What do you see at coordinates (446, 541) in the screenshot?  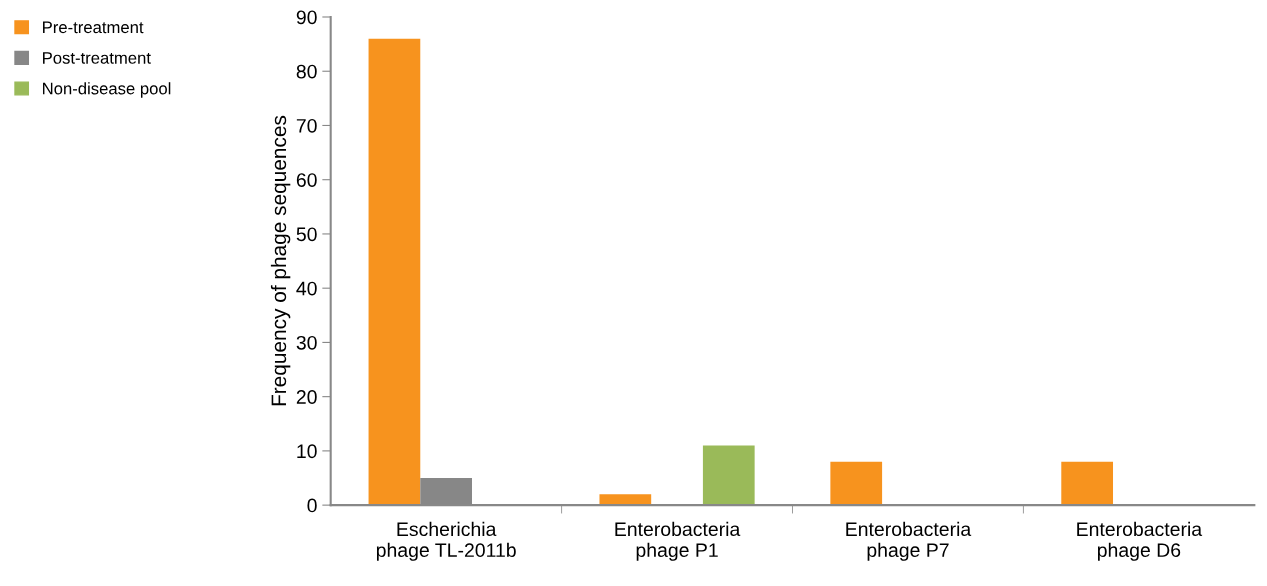 I see `x-tick-label: Escherichia phage TL-2011b` at bounding box center [446, 541].